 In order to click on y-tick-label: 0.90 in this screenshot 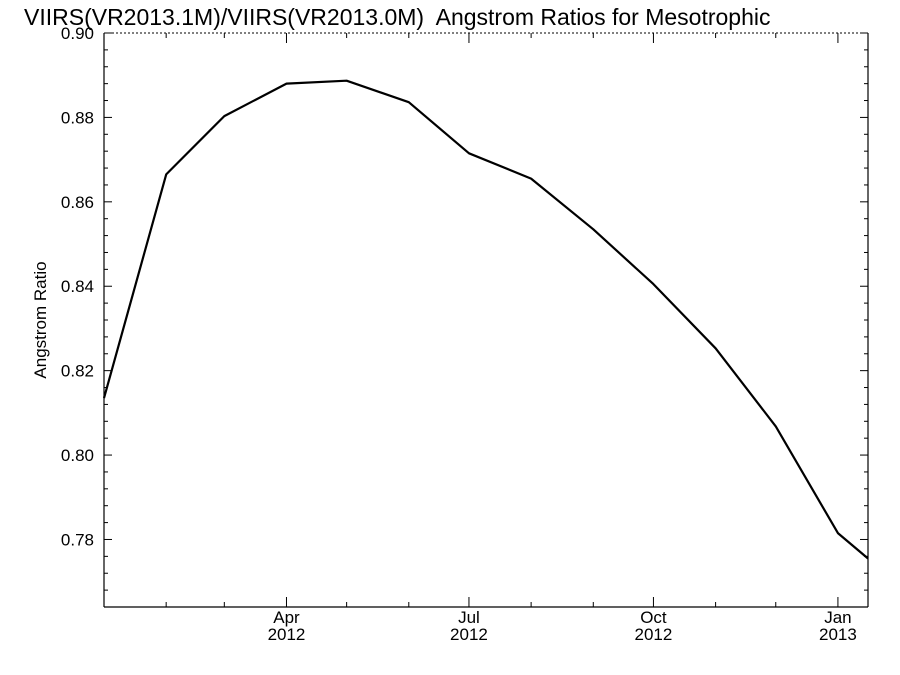, I will do `click(77, 33)`.